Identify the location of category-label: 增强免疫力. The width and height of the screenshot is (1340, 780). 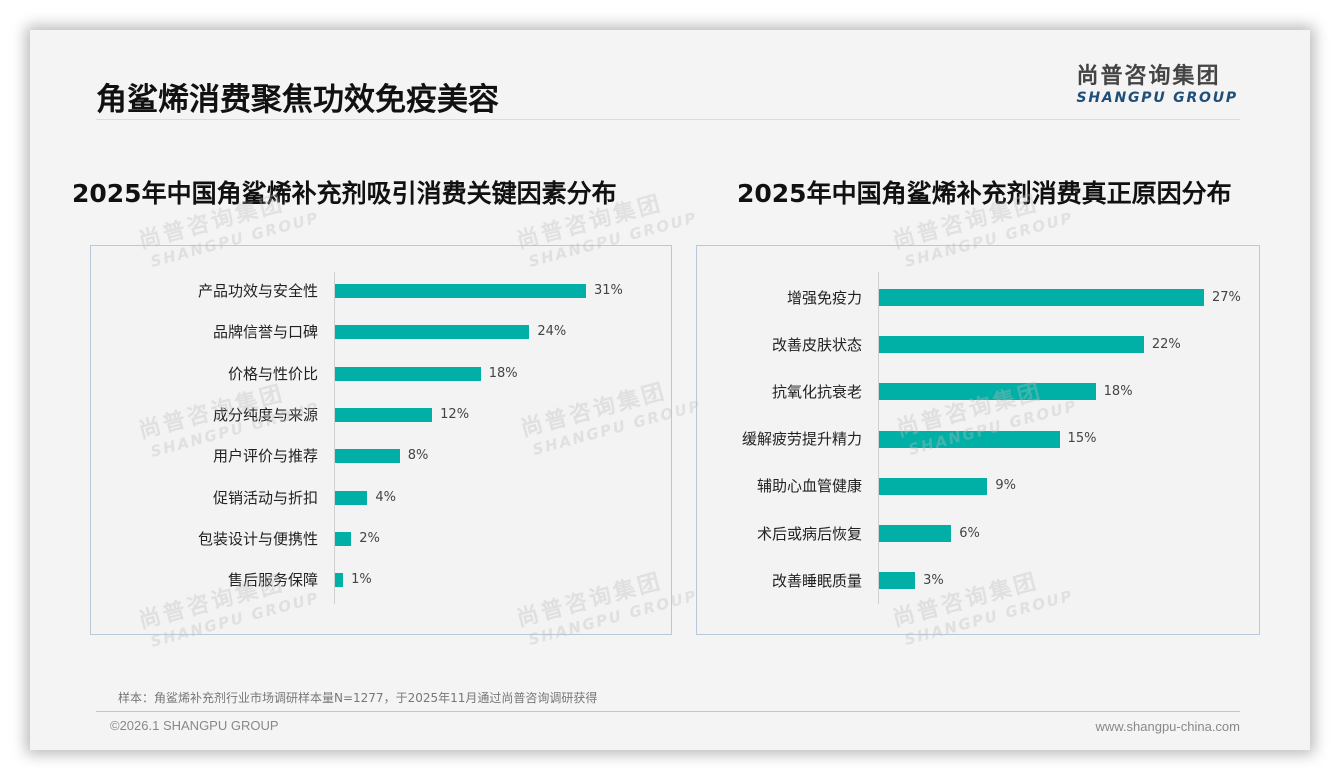
(824, 297).